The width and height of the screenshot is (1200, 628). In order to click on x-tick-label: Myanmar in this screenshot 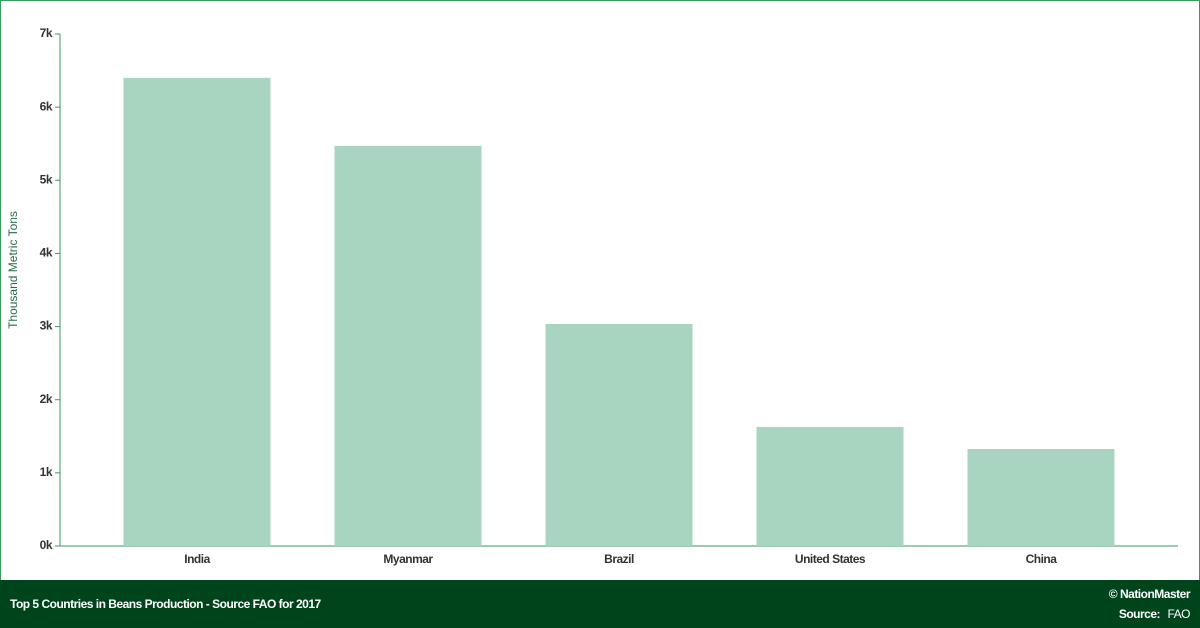, I will do `click(408, 559)`.